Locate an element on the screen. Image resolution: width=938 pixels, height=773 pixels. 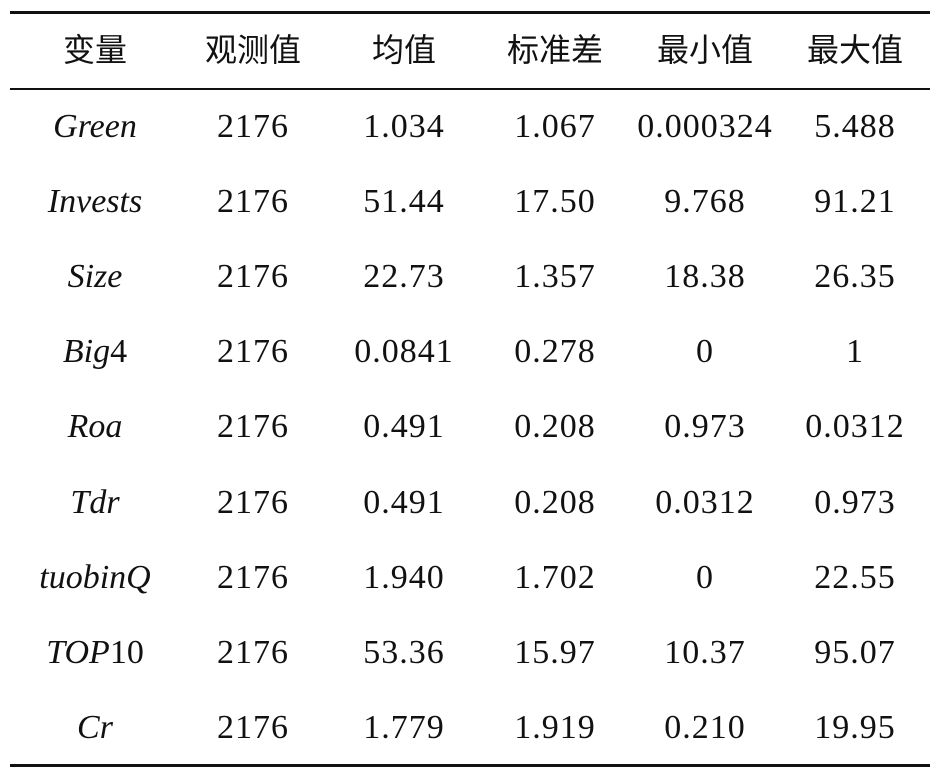
stat-value: 22.55 is located at coordinates (855, 577).